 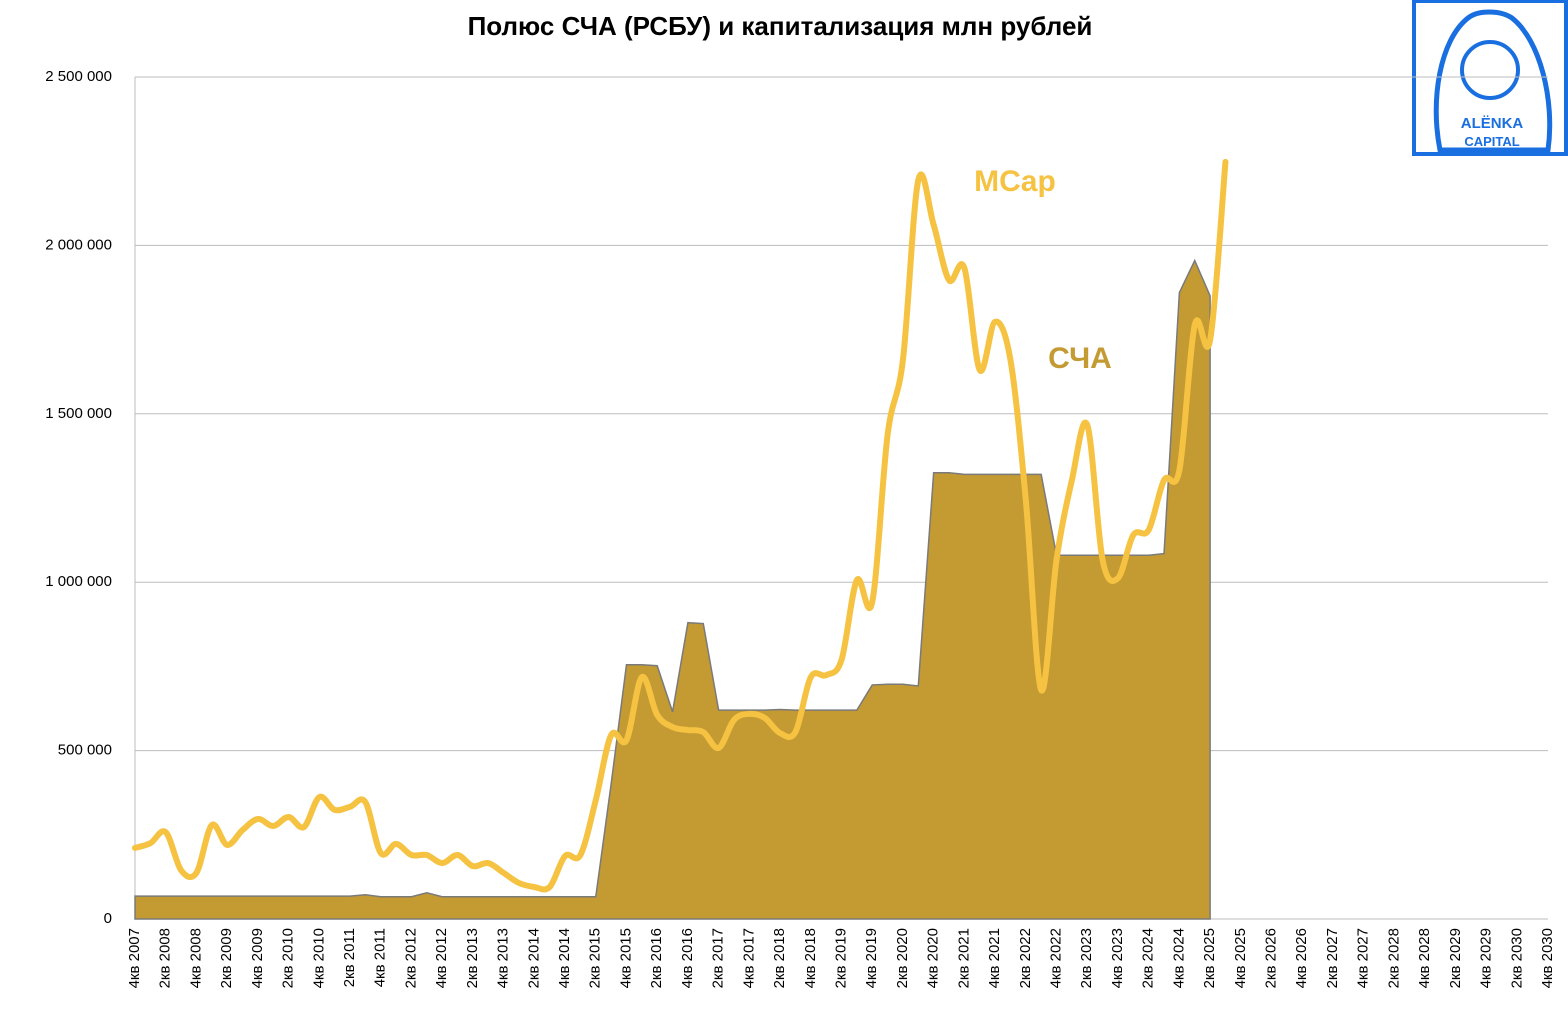 What do you see at coordinates (257, 958) in the screenshot?
I see `x-tick-label: 4кв 2009` at bounding box center [257, 958].